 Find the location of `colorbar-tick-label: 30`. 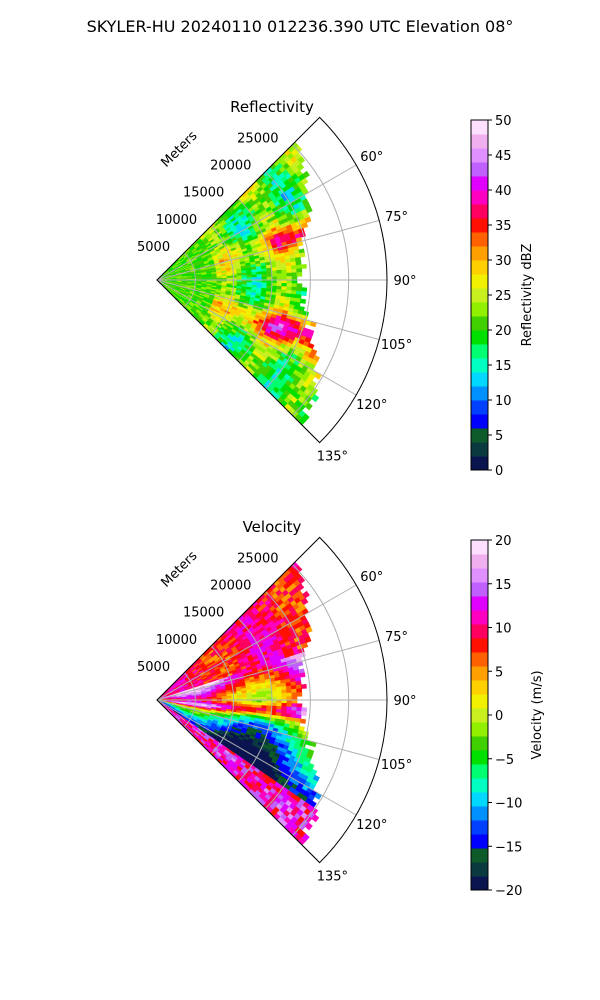

colorbar-tick-label: 30 is located at coordinates (503, 261).